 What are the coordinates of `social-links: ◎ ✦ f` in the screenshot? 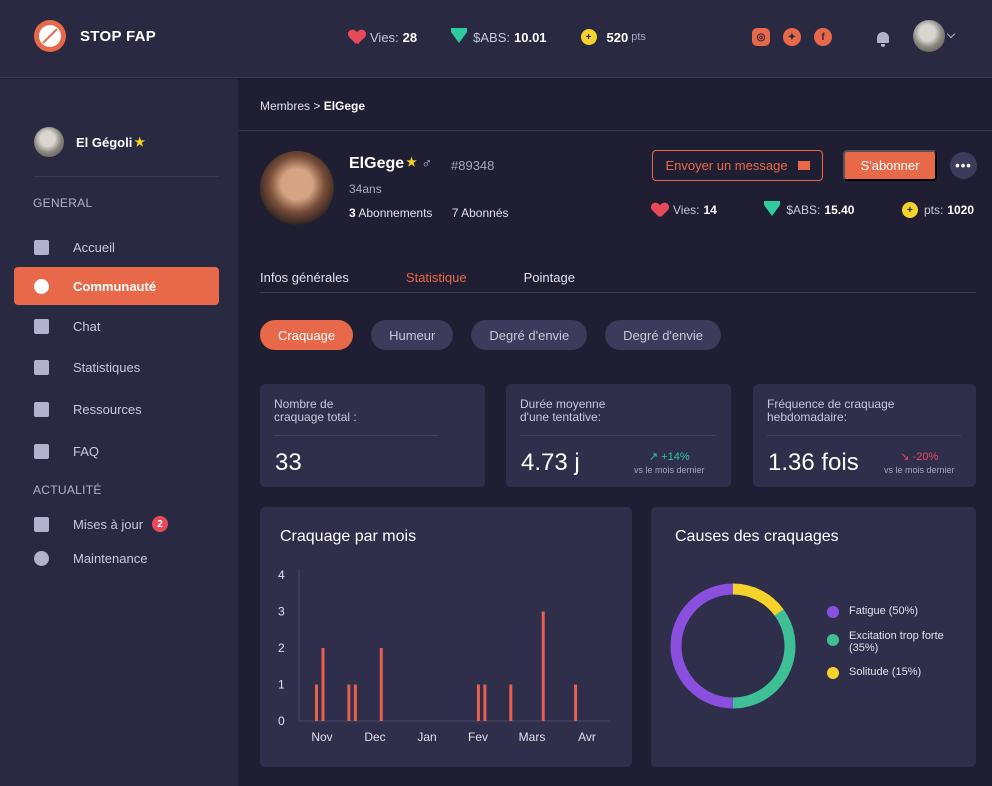 It's located at (798, 37).